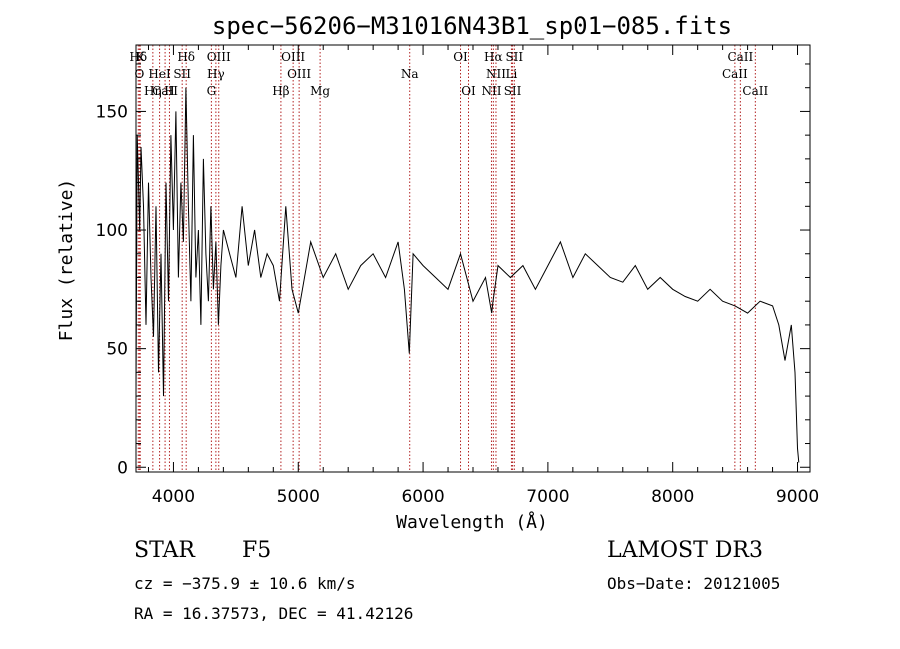 This screenshot has height=649, width=900. I want to click on line-marker-label: G, so click(212, 91).